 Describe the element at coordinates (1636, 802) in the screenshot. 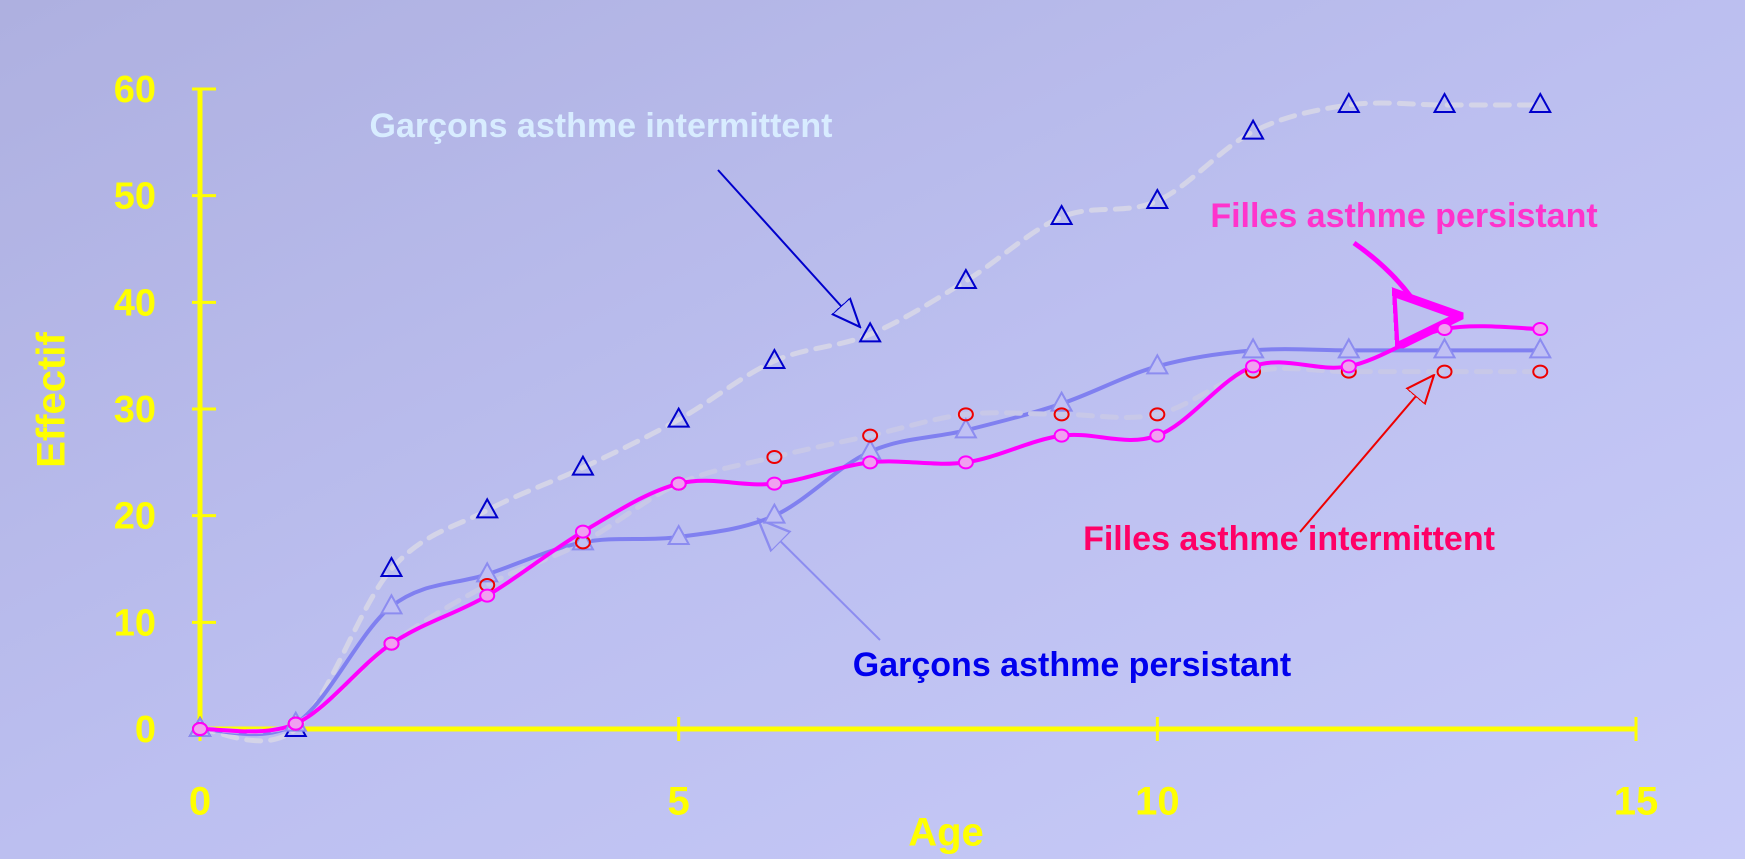

I see `x-tick-label: 15` at that location.